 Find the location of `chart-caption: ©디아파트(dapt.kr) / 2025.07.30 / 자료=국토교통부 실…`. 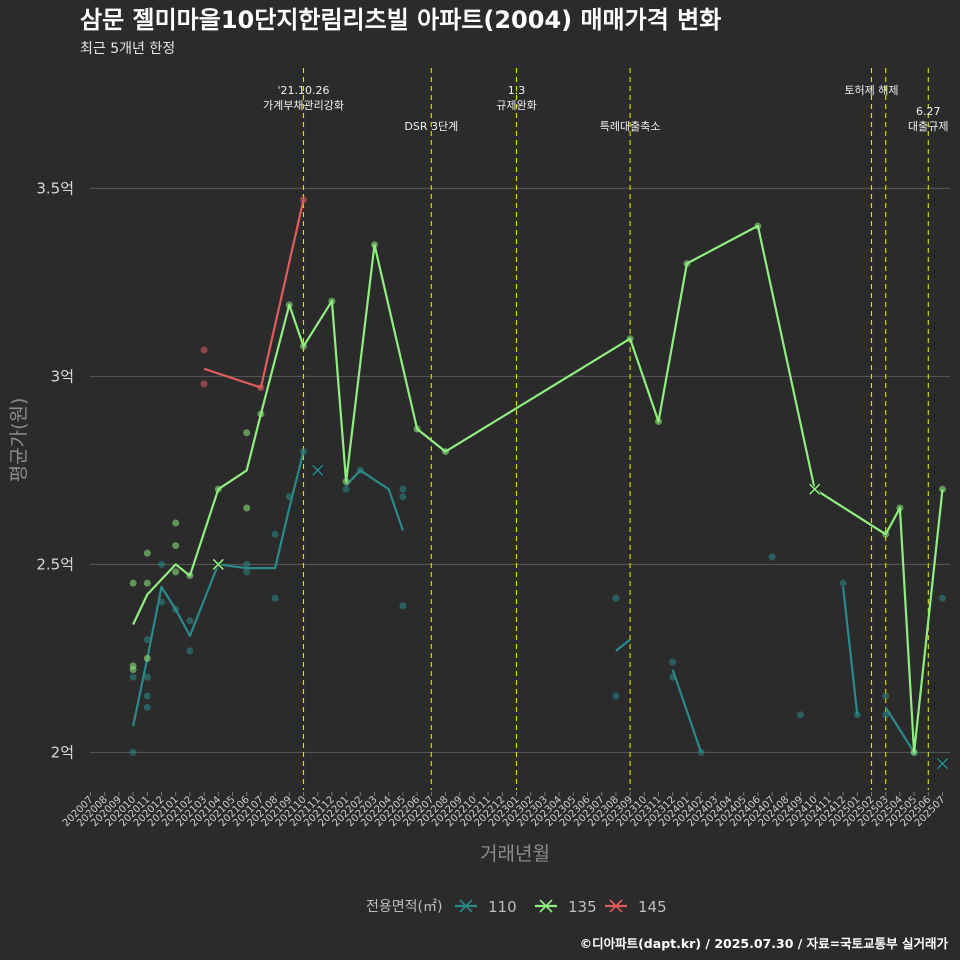

chart-caption: ©디아파트(dapt.kr) / 2025.07.30 / 자료=국토교통부 실… is located at coordinates (764, 943).